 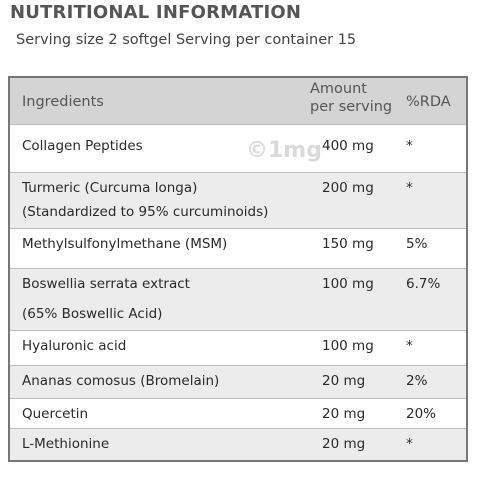 What do you see at coordinates (74, 346) in the screenshot?
I see `ingredient: Hyaluronic acid` at bounding box center [74, 346].